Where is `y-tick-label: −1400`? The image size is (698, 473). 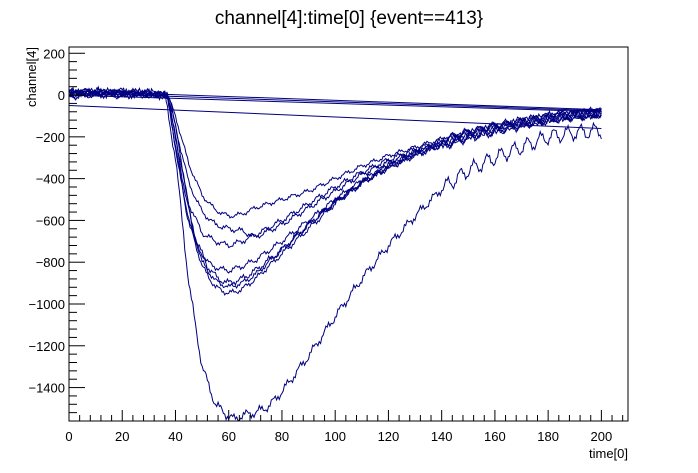 y-tick-label: −1400 is located at coordinates (46, 388).